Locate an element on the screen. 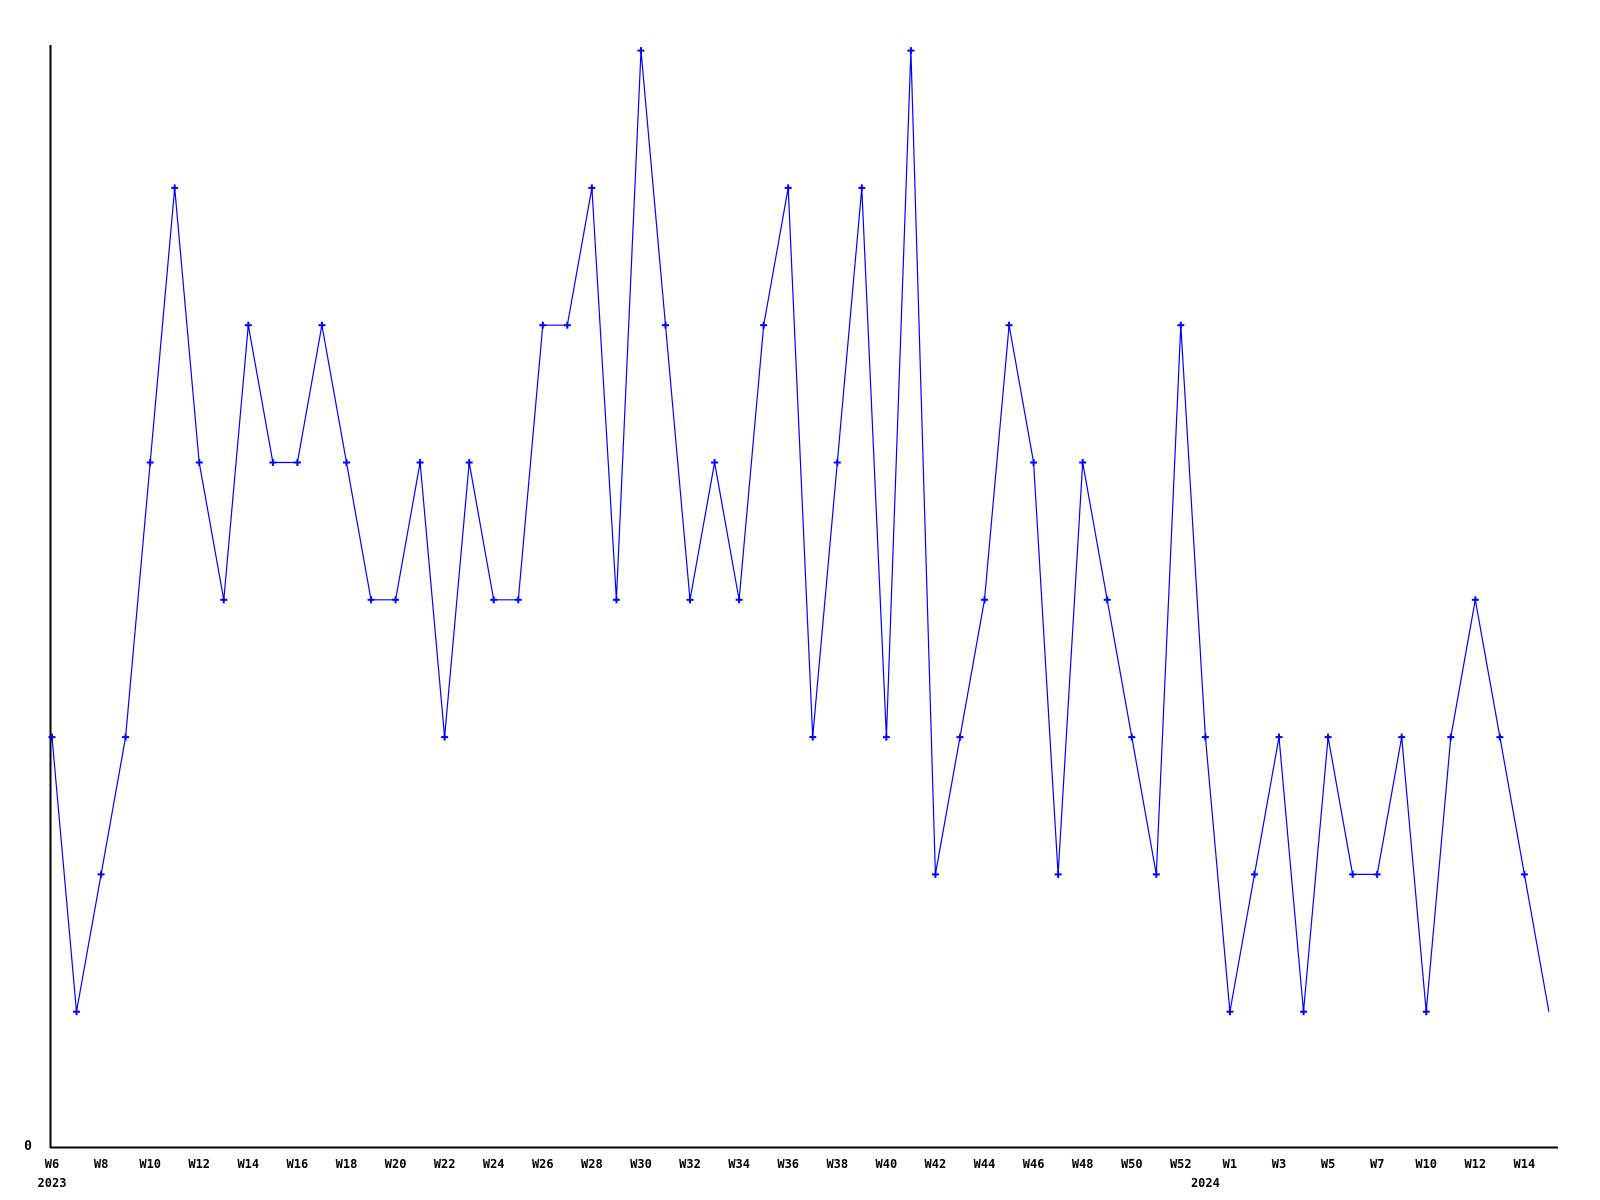 Image resolution: width=1600 pixels, height=1200 pixels. x-tick-label: W3 is located at coordinates (1279, 1164).